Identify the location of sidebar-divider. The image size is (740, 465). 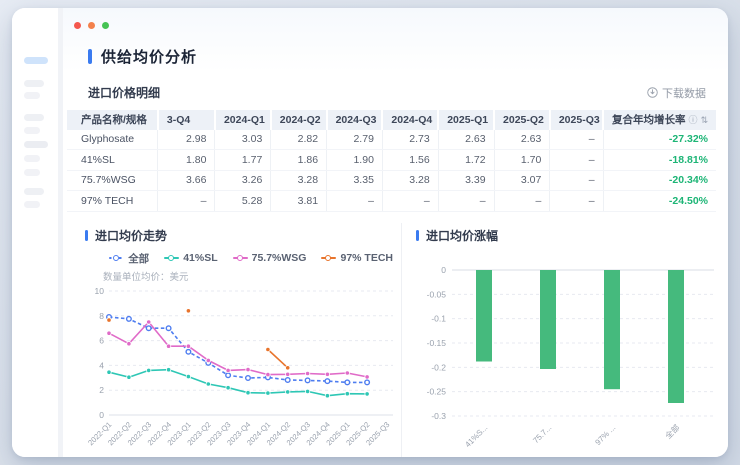
(60, 232).